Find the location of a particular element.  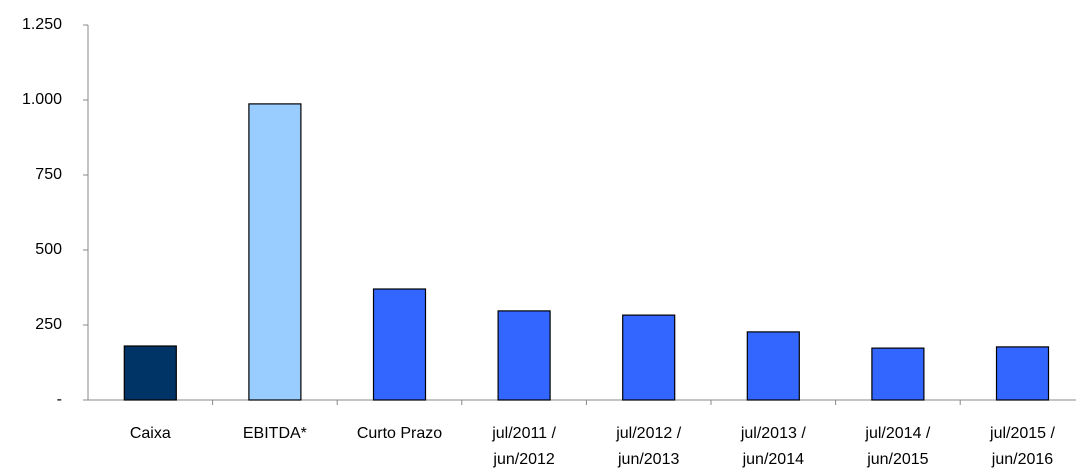

x-tick-label: jul/2011 / jun/2012 is located at coordinates (524, 446).